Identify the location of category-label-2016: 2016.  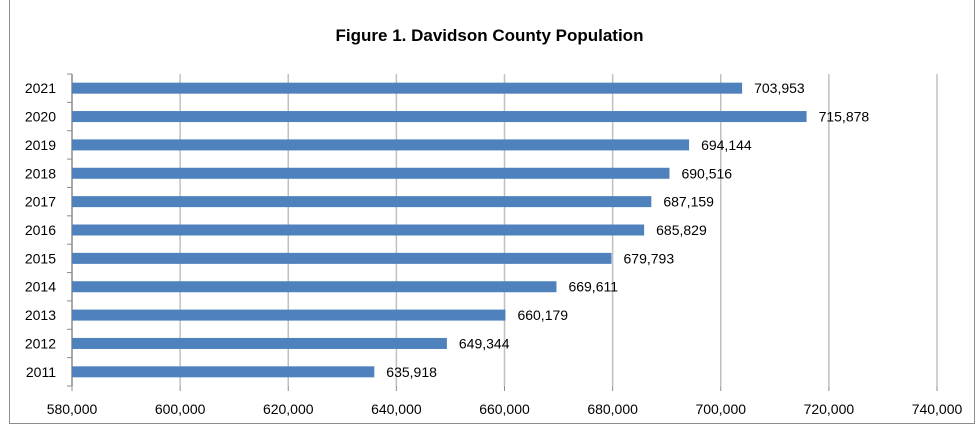
(40, 230).